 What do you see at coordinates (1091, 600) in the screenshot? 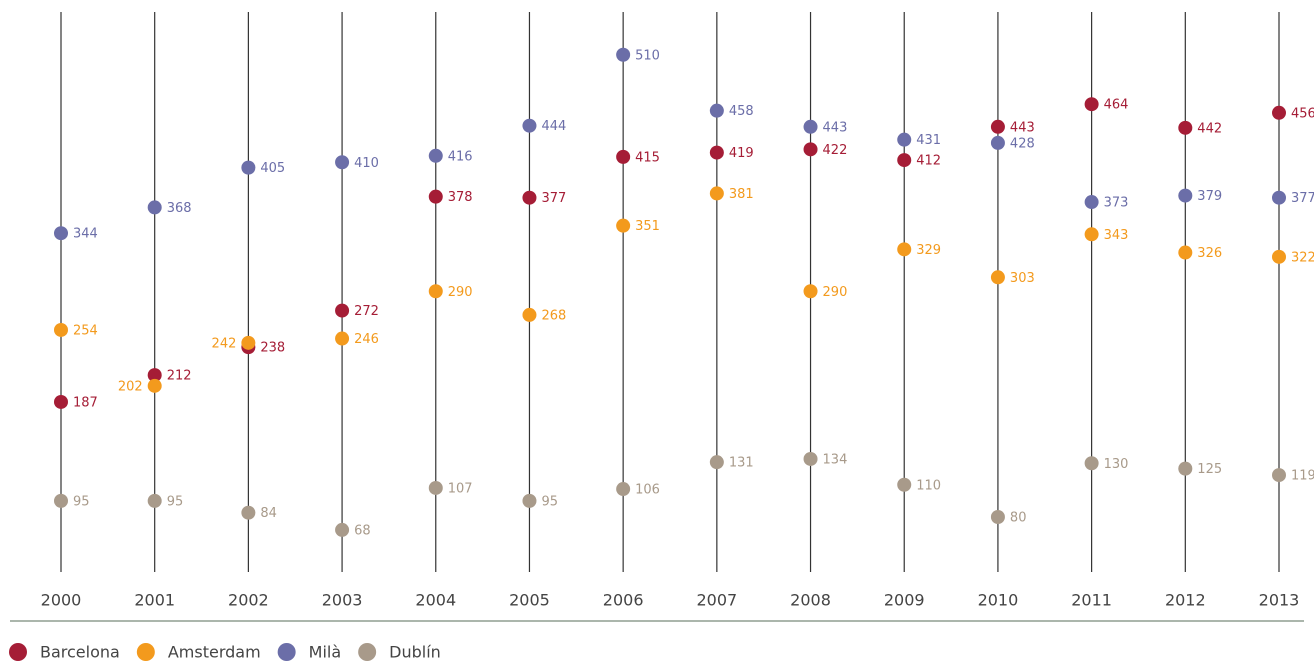
I see `x-tick-label: 2011` at bounding box center [1091, 600].